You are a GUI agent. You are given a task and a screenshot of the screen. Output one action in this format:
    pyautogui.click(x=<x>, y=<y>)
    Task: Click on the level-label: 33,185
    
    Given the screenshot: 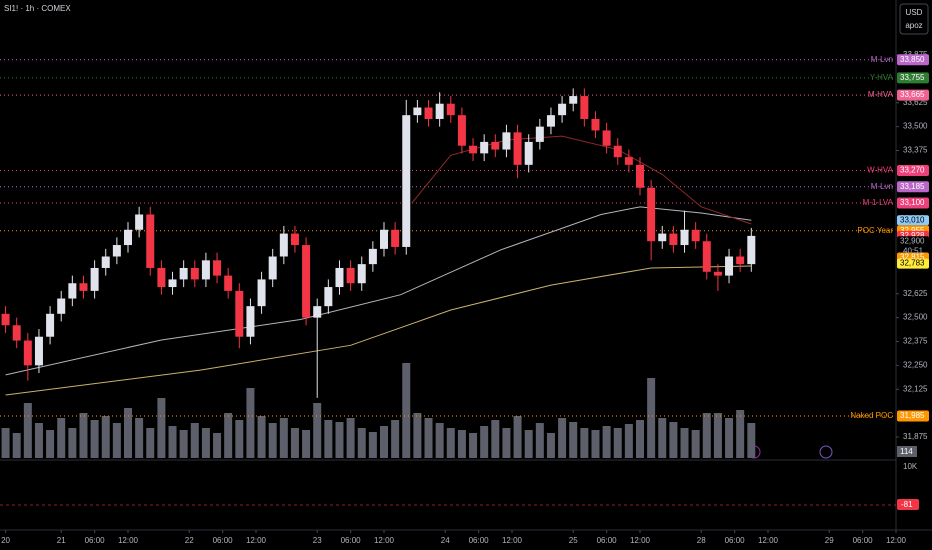 What is the action you would take?
    pyautogui.click(x=912, y=186)
    